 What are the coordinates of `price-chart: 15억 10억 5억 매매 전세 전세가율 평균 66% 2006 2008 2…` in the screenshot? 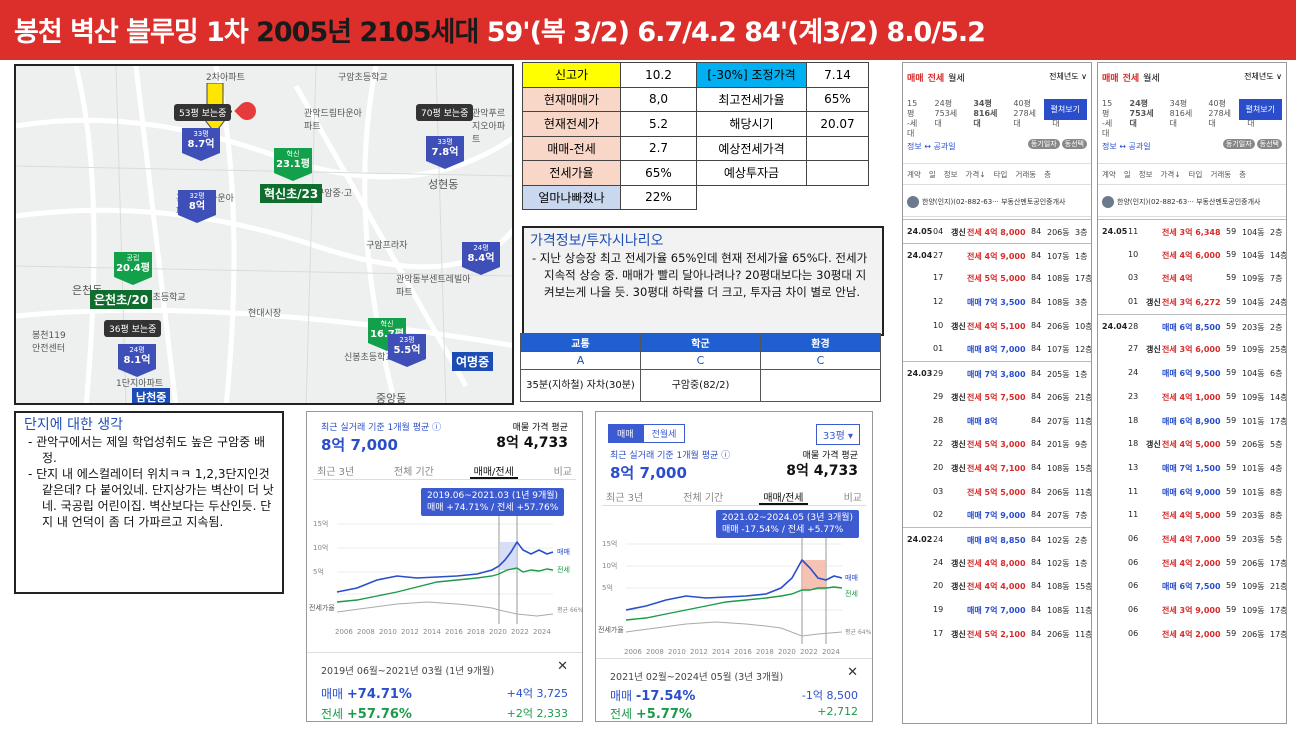 It's located at (445, 564).